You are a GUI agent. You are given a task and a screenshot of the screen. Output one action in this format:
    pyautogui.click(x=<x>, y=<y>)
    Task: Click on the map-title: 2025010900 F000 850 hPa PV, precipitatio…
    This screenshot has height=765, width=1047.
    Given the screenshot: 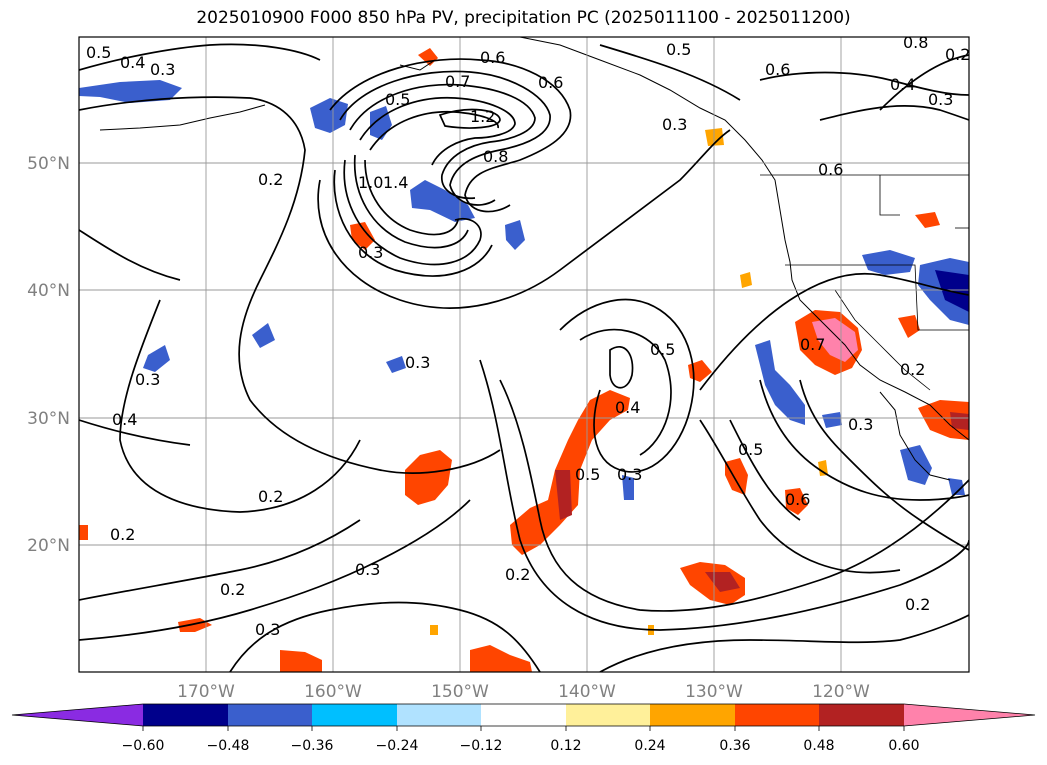 What is the action you would take?
    pyautogui.click(x=523, y=18)
    